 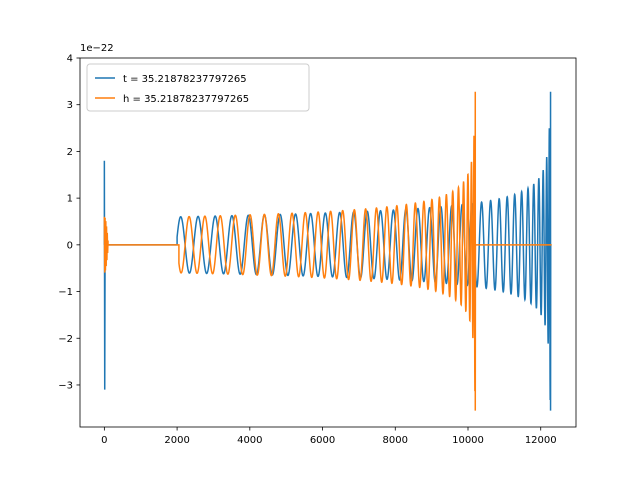 What do you see at coordinates (70, 245) in the screenshot?
I see `y-tick-label: 0` at bounding box center [70, 245].